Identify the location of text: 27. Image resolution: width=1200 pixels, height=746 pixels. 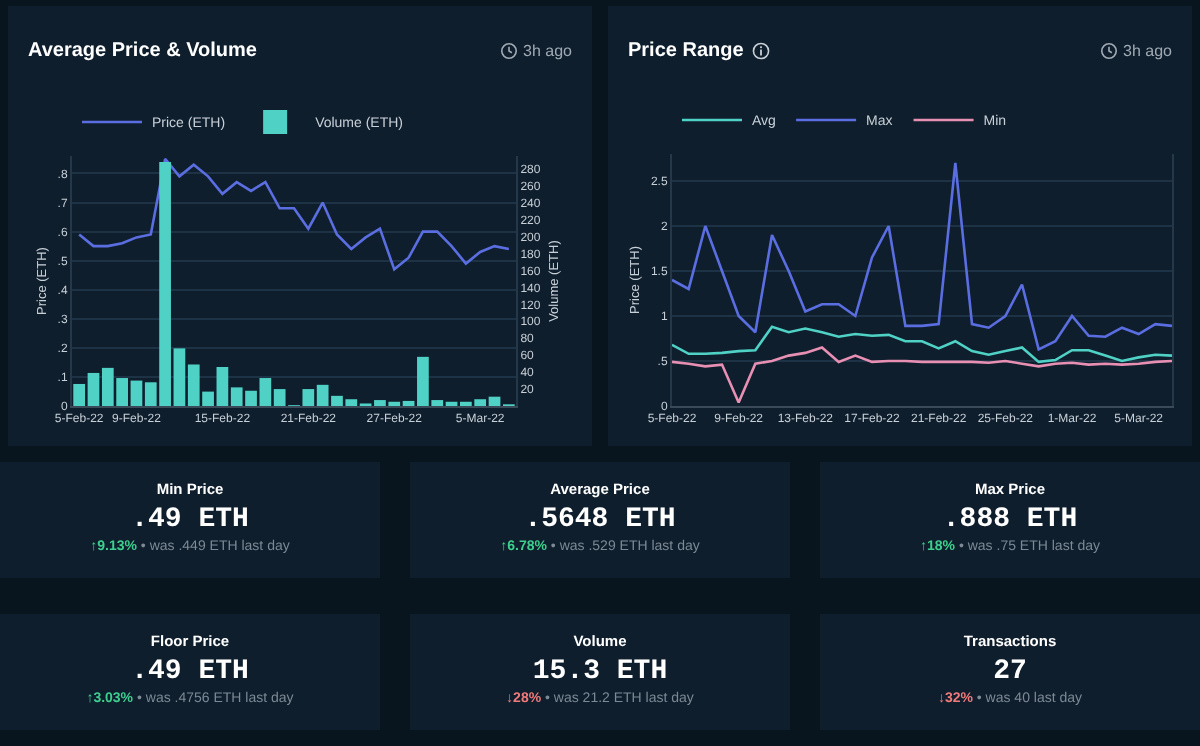
(1010, 672).